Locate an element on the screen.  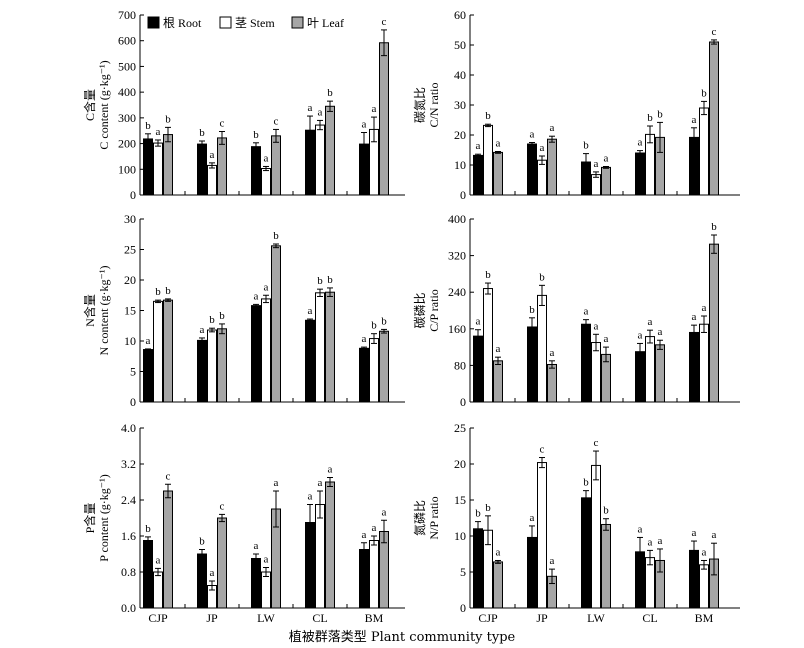
legend-label: 茎 Stem is located at coordinates (255, 23).